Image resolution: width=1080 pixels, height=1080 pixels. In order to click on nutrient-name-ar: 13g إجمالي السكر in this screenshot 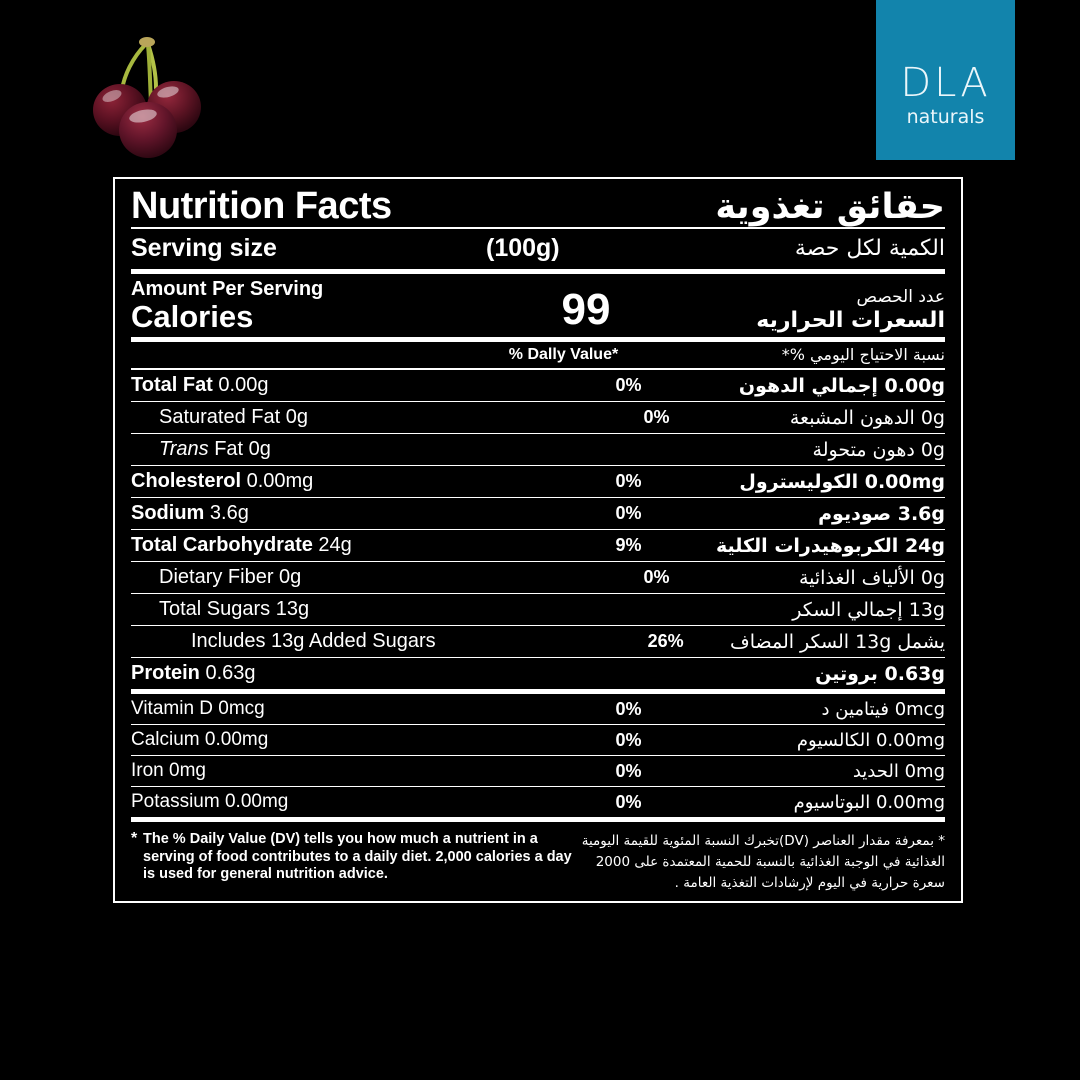, I will do `click(868, 609)`.